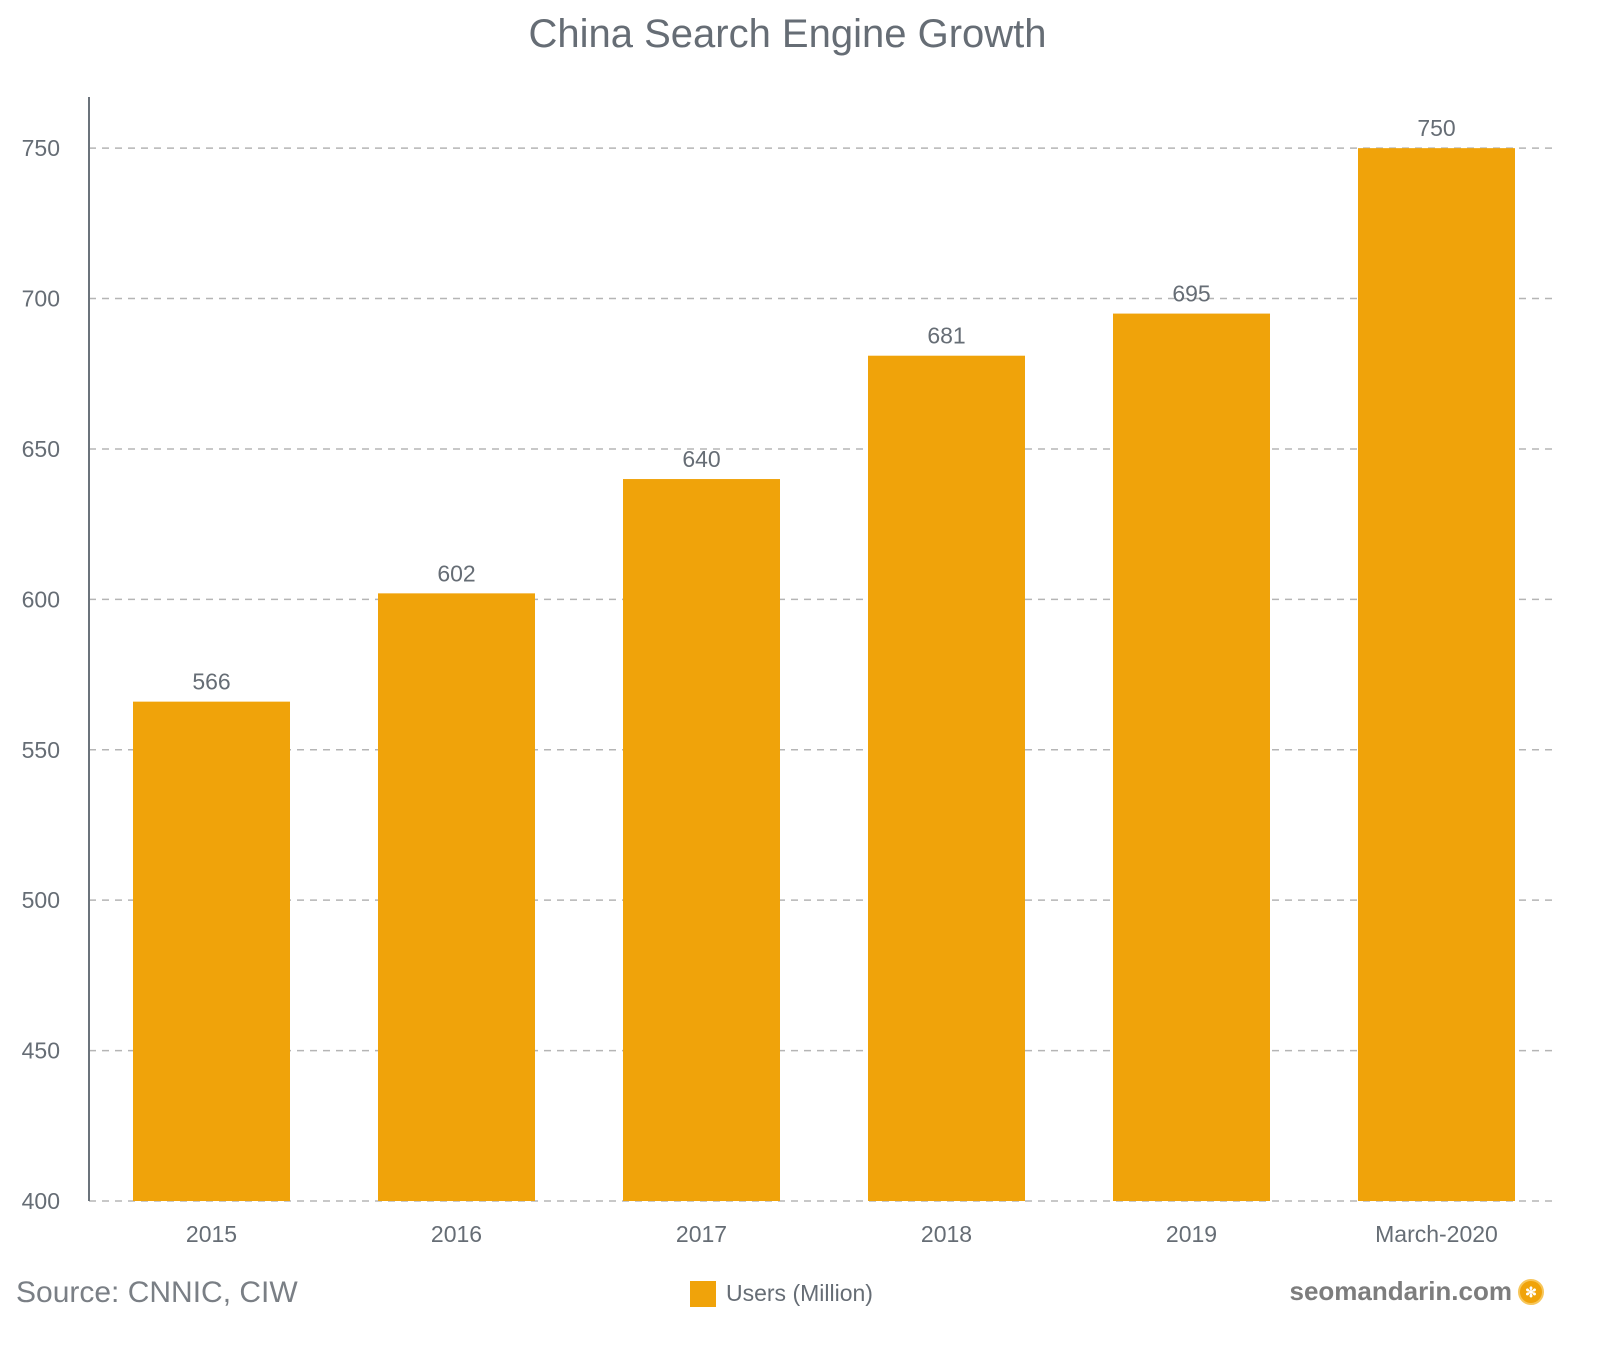 The image size is (1600, 1370). Describe the element at coordinates (787, 34) in the screenshot. I see `chart-title: China Search Engine Growth` at that location.